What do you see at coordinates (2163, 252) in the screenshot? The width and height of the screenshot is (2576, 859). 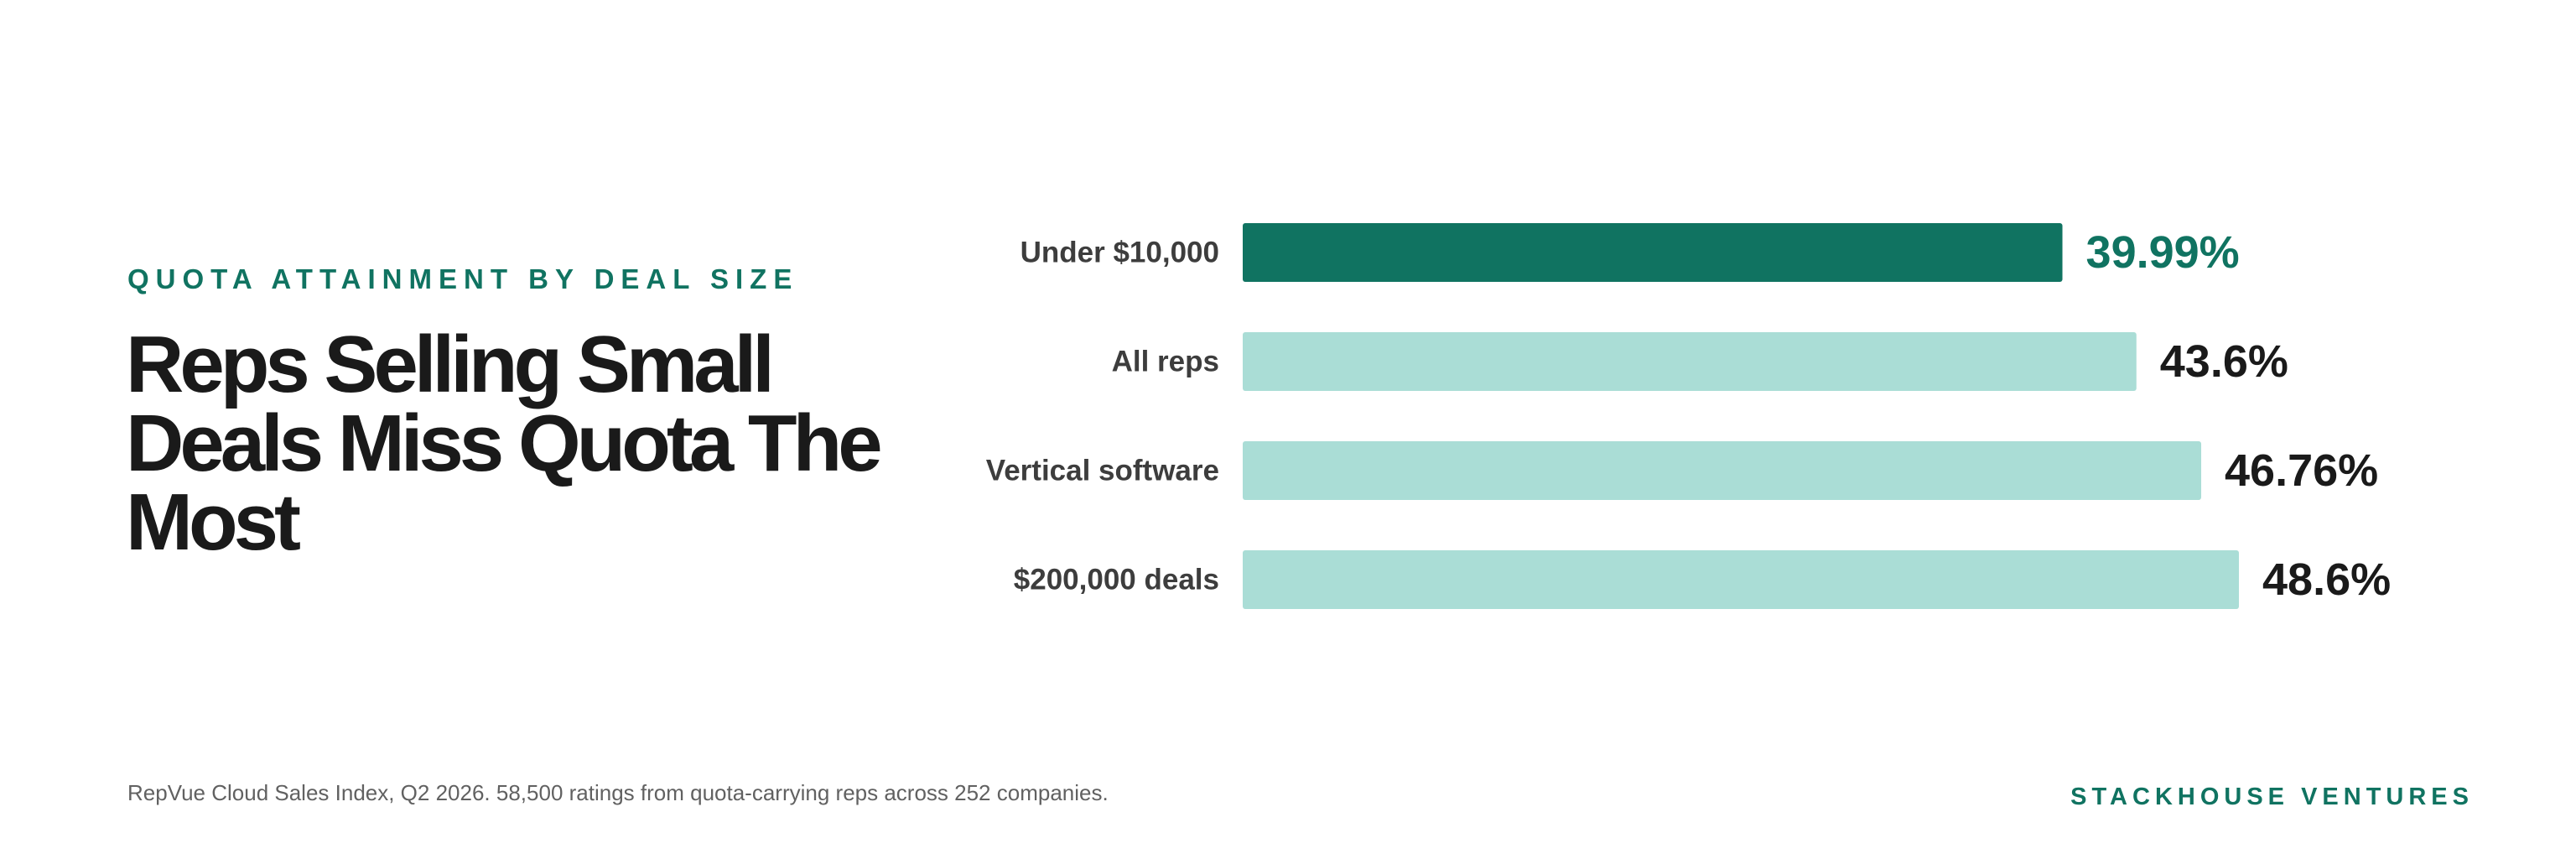 I see `value-label: 39.99%` at bounding box center [2163, 252].